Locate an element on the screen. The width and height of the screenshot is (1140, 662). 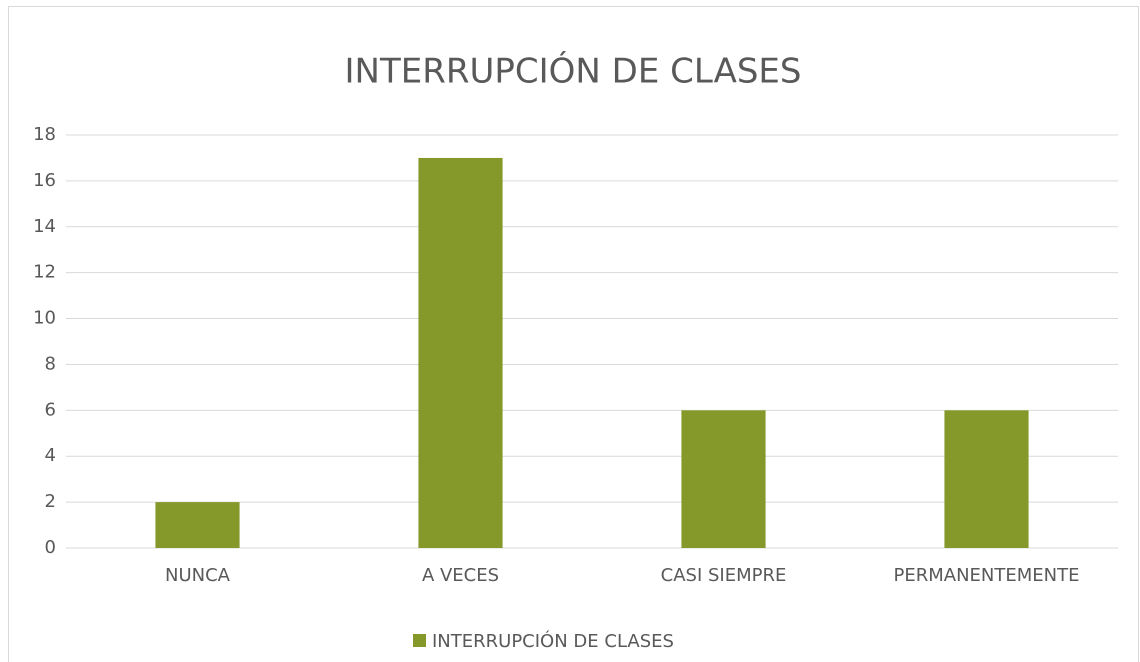
y-tick-label: 14 is located at coordinates (44, 226).